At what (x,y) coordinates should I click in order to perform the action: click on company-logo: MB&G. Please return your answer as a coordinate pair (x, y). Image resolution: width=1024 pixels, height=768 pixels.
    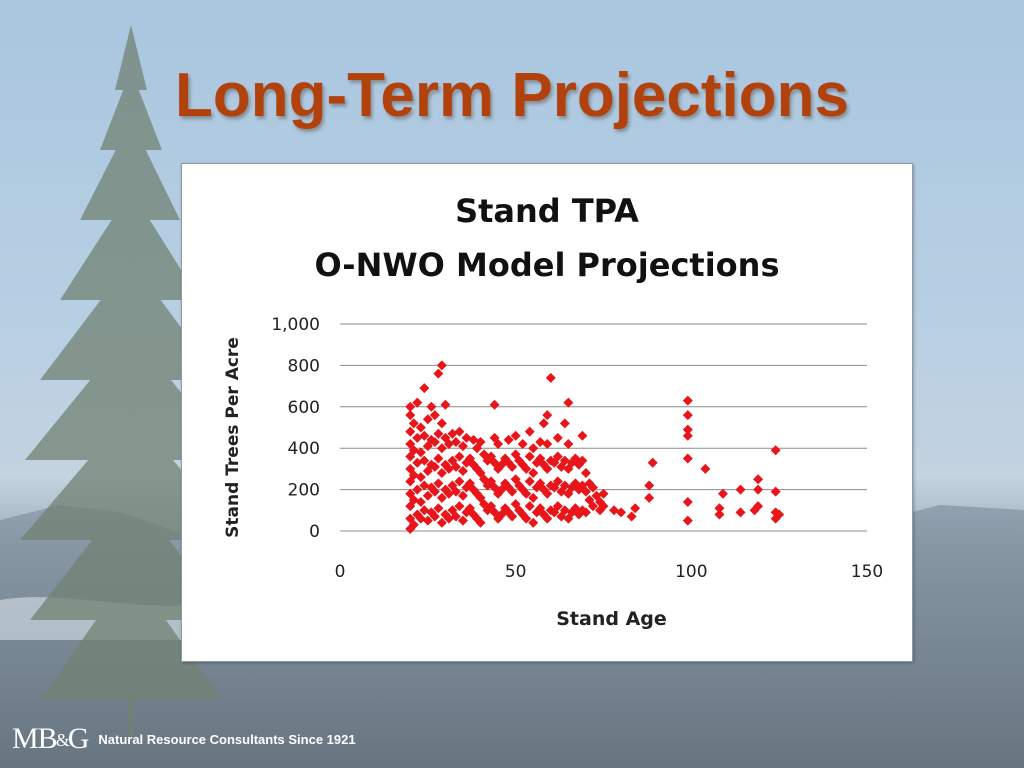
    Looking at the image, I should click on (50, 738).